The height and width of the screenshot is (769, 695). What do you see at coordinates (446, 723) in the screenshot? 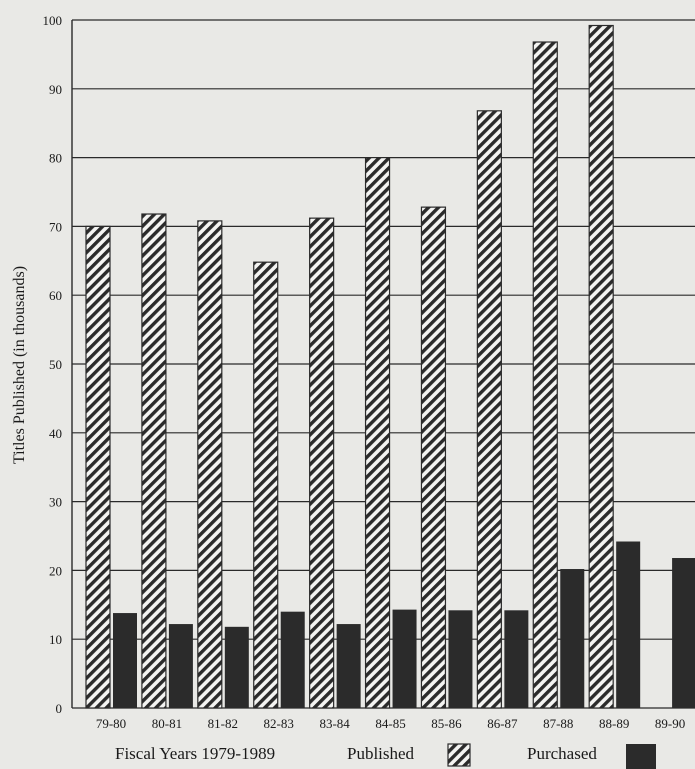
I see `x-tick-label: 85-86` at bounding box center [446, 723].